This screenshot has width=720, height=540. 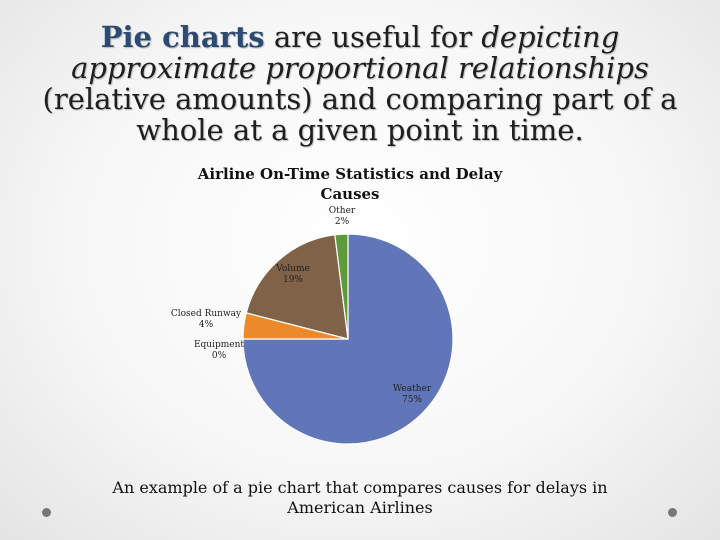 What do you see at coordinates (206, 319) in the screenshot?
I see `slice-label-closed-runway: Closed Runway 4%` at bounding box center [206, 319].